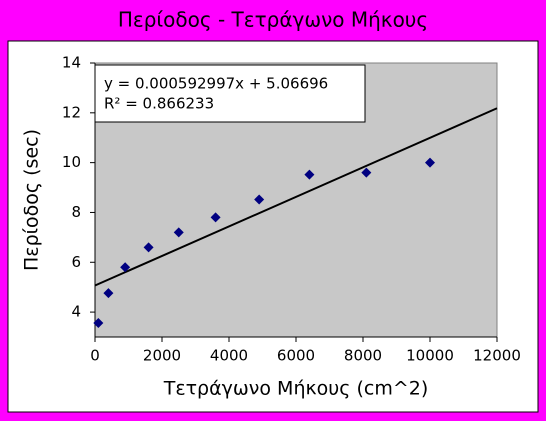  I want to click on x-tick-label: 6000, so click(296, 356).